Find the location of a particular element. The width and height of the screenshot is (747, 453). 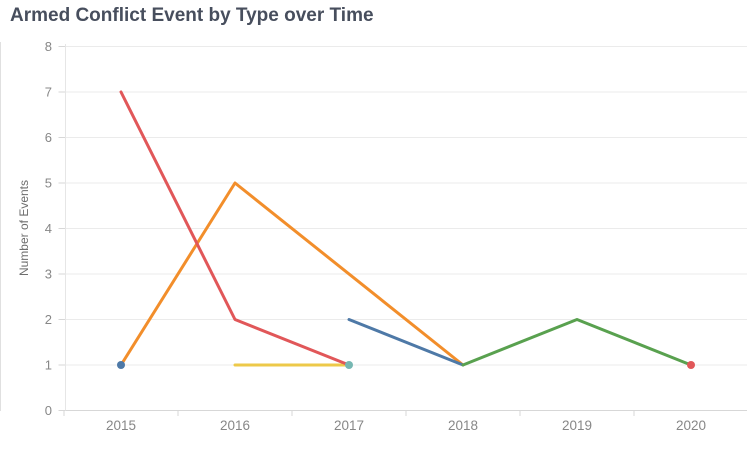

blue-series-line is located at coordinates (406, 342).